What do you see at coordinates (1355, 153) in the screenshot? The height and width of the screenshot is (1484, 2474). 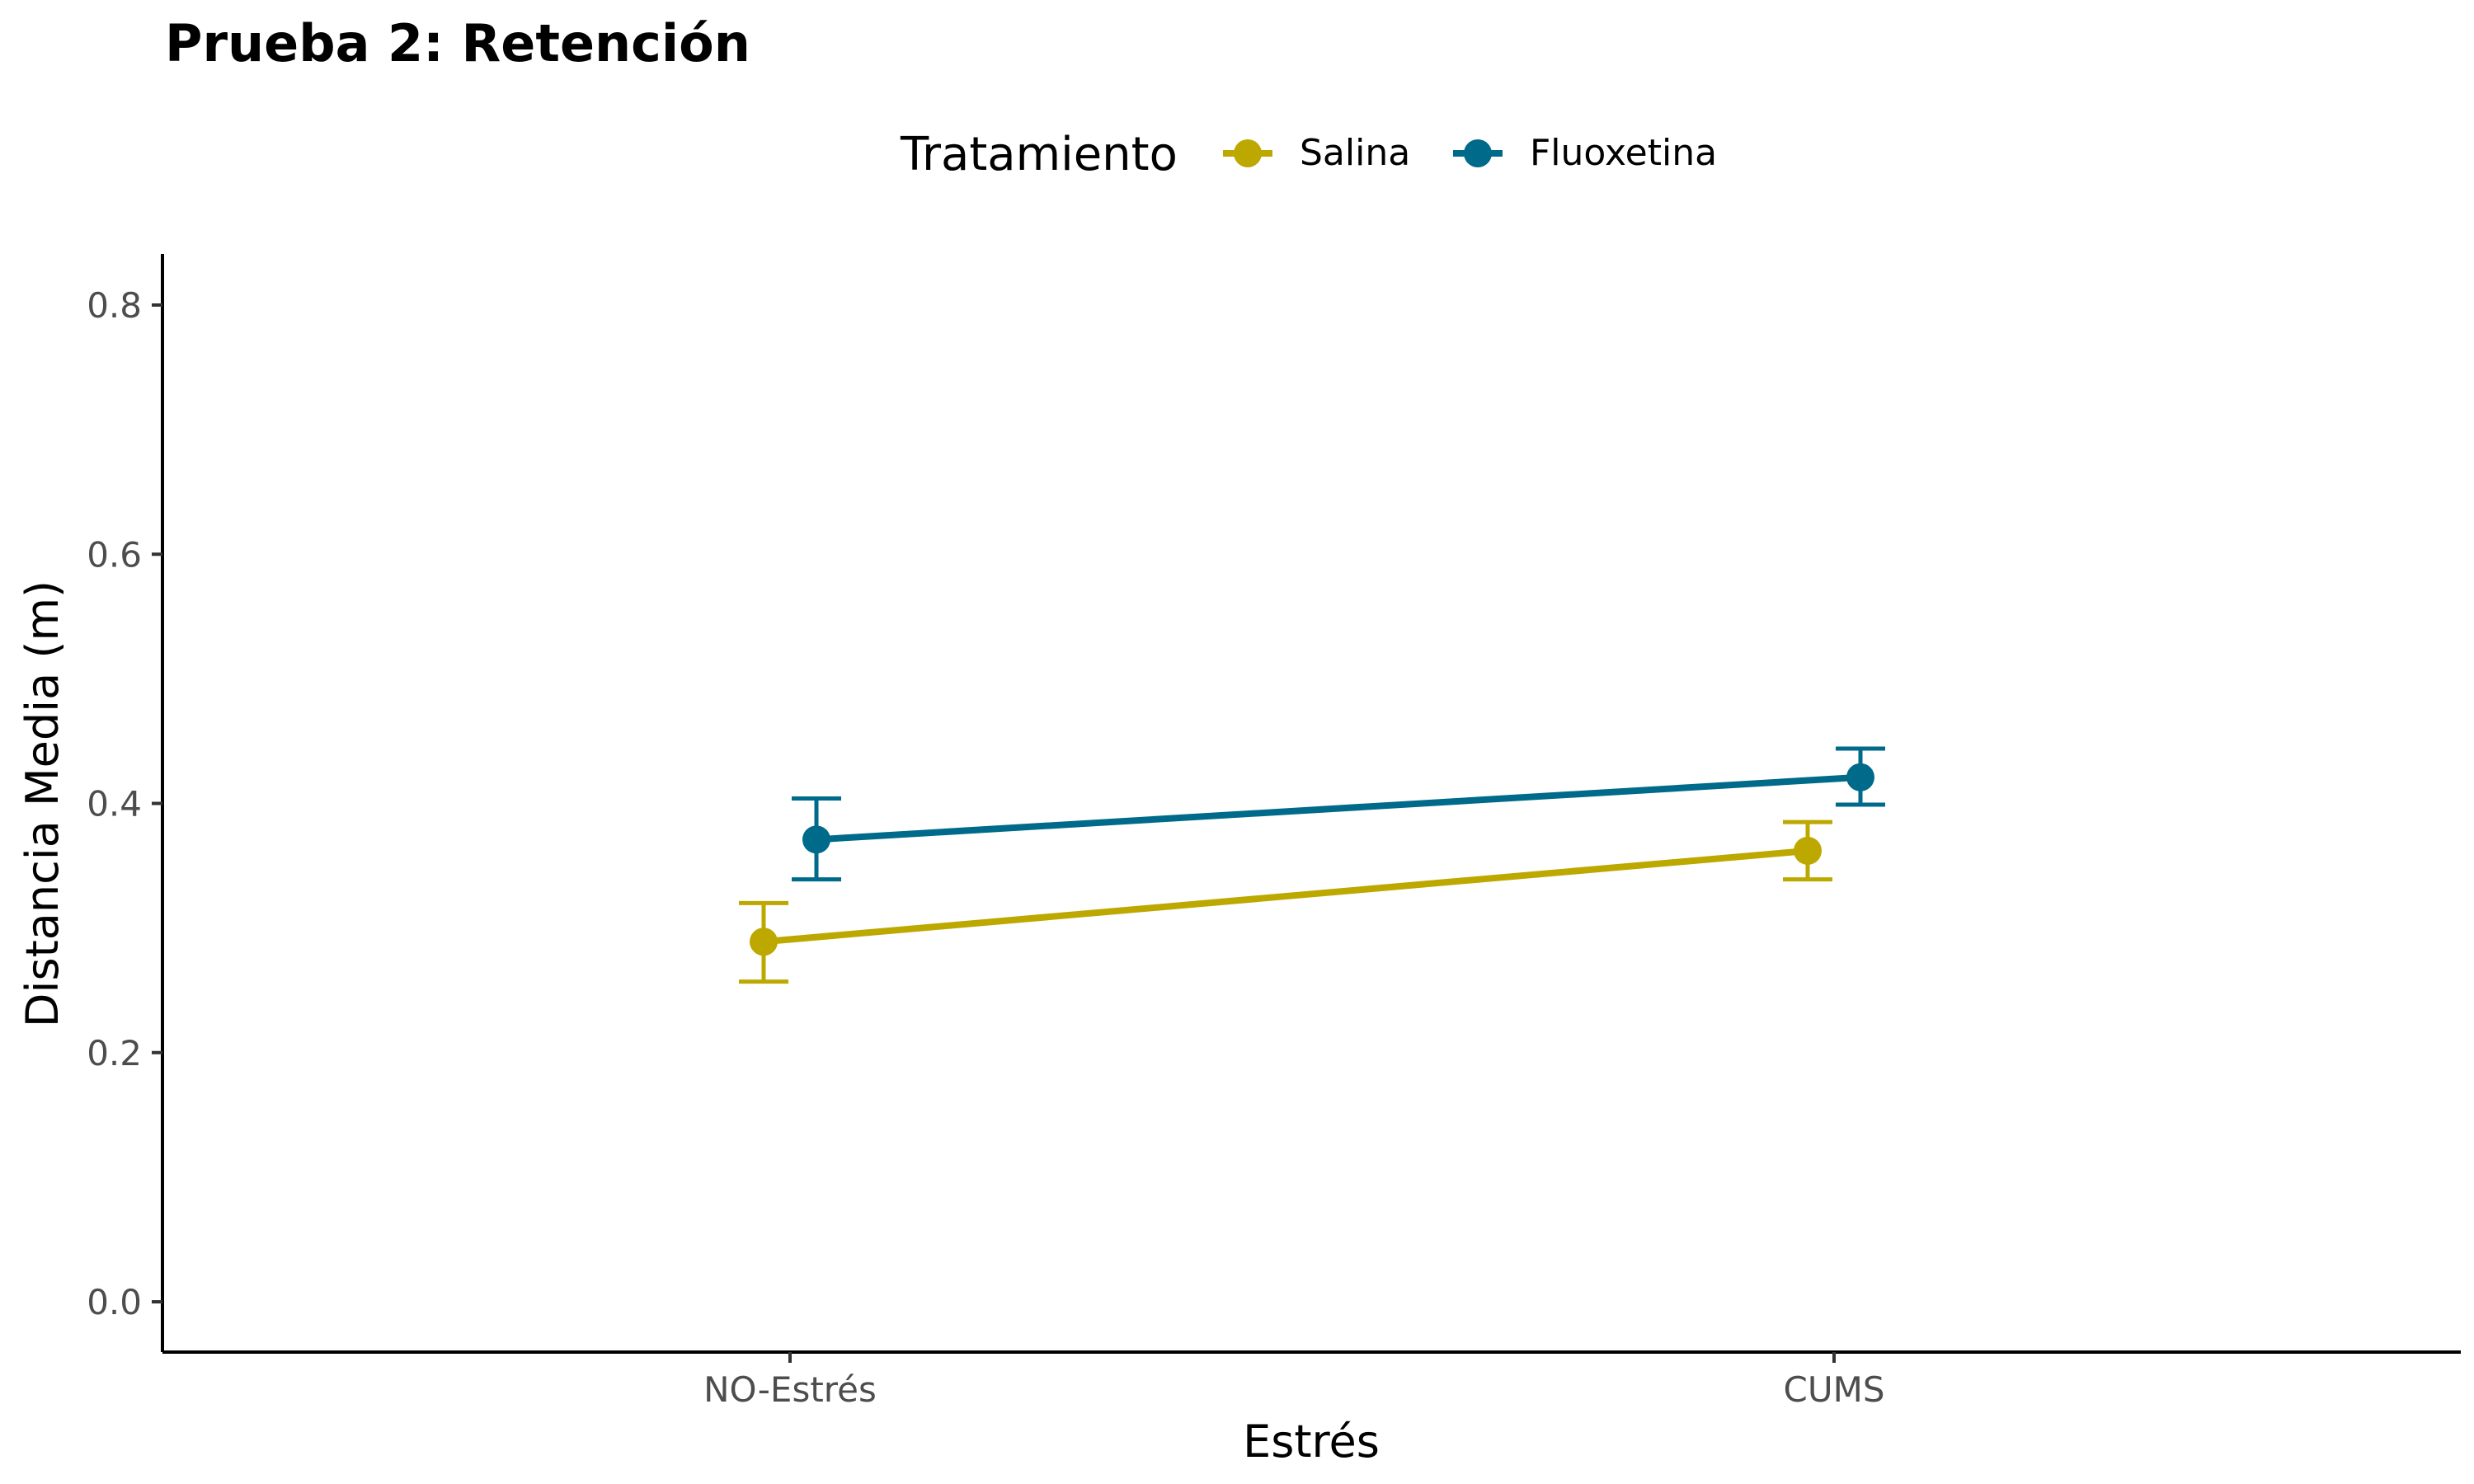 I see `legend-label-salina: Salina` at bounding box center [1355, 153].